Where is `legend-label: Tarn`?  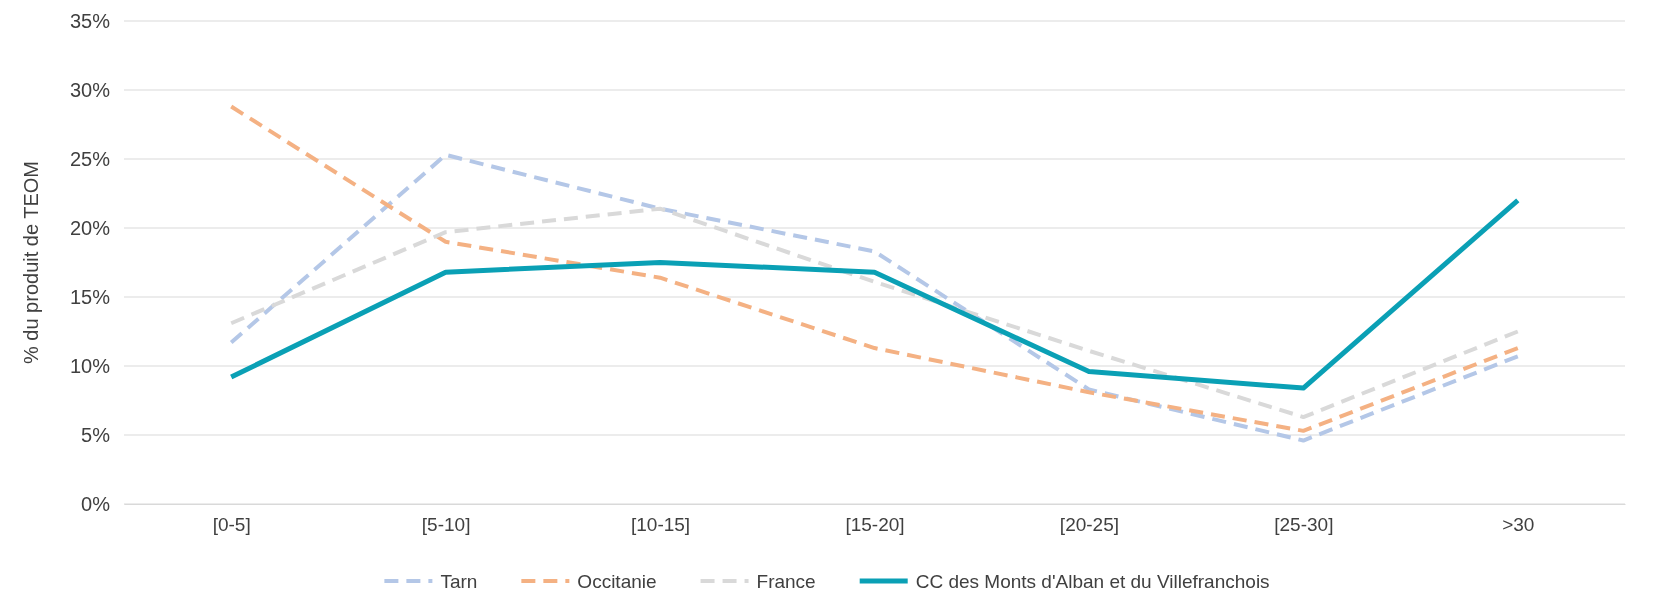
legend-label: Tarn is located at coordinates (459, 581).